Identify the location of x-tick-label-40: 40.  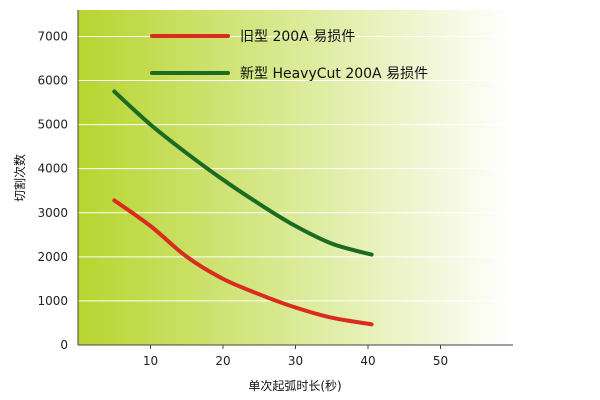
(367, 361).